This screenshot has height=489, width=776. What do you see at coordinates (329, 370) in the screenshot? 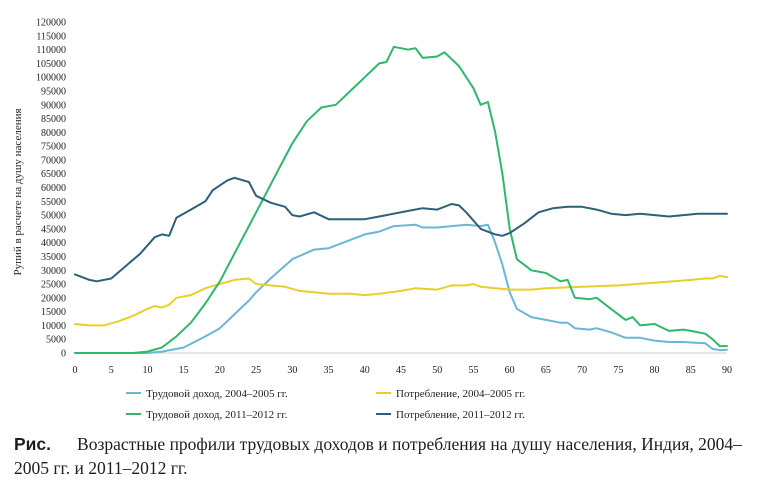
I see `x-tick-label: 35` at bounding box center [329, 370].